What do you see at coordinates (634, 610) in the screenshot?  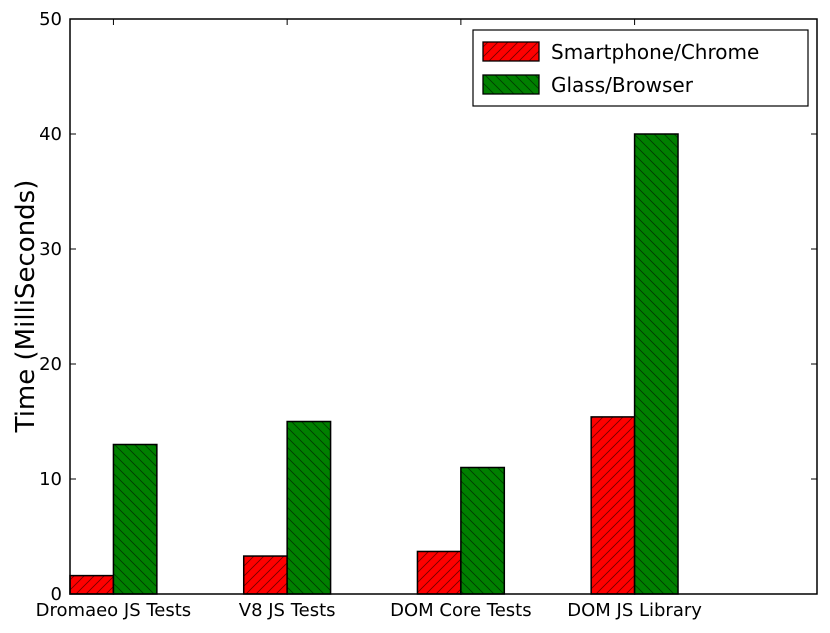 I see `x-tick-label: DOM JS Library` at bounding box center [634, 610].